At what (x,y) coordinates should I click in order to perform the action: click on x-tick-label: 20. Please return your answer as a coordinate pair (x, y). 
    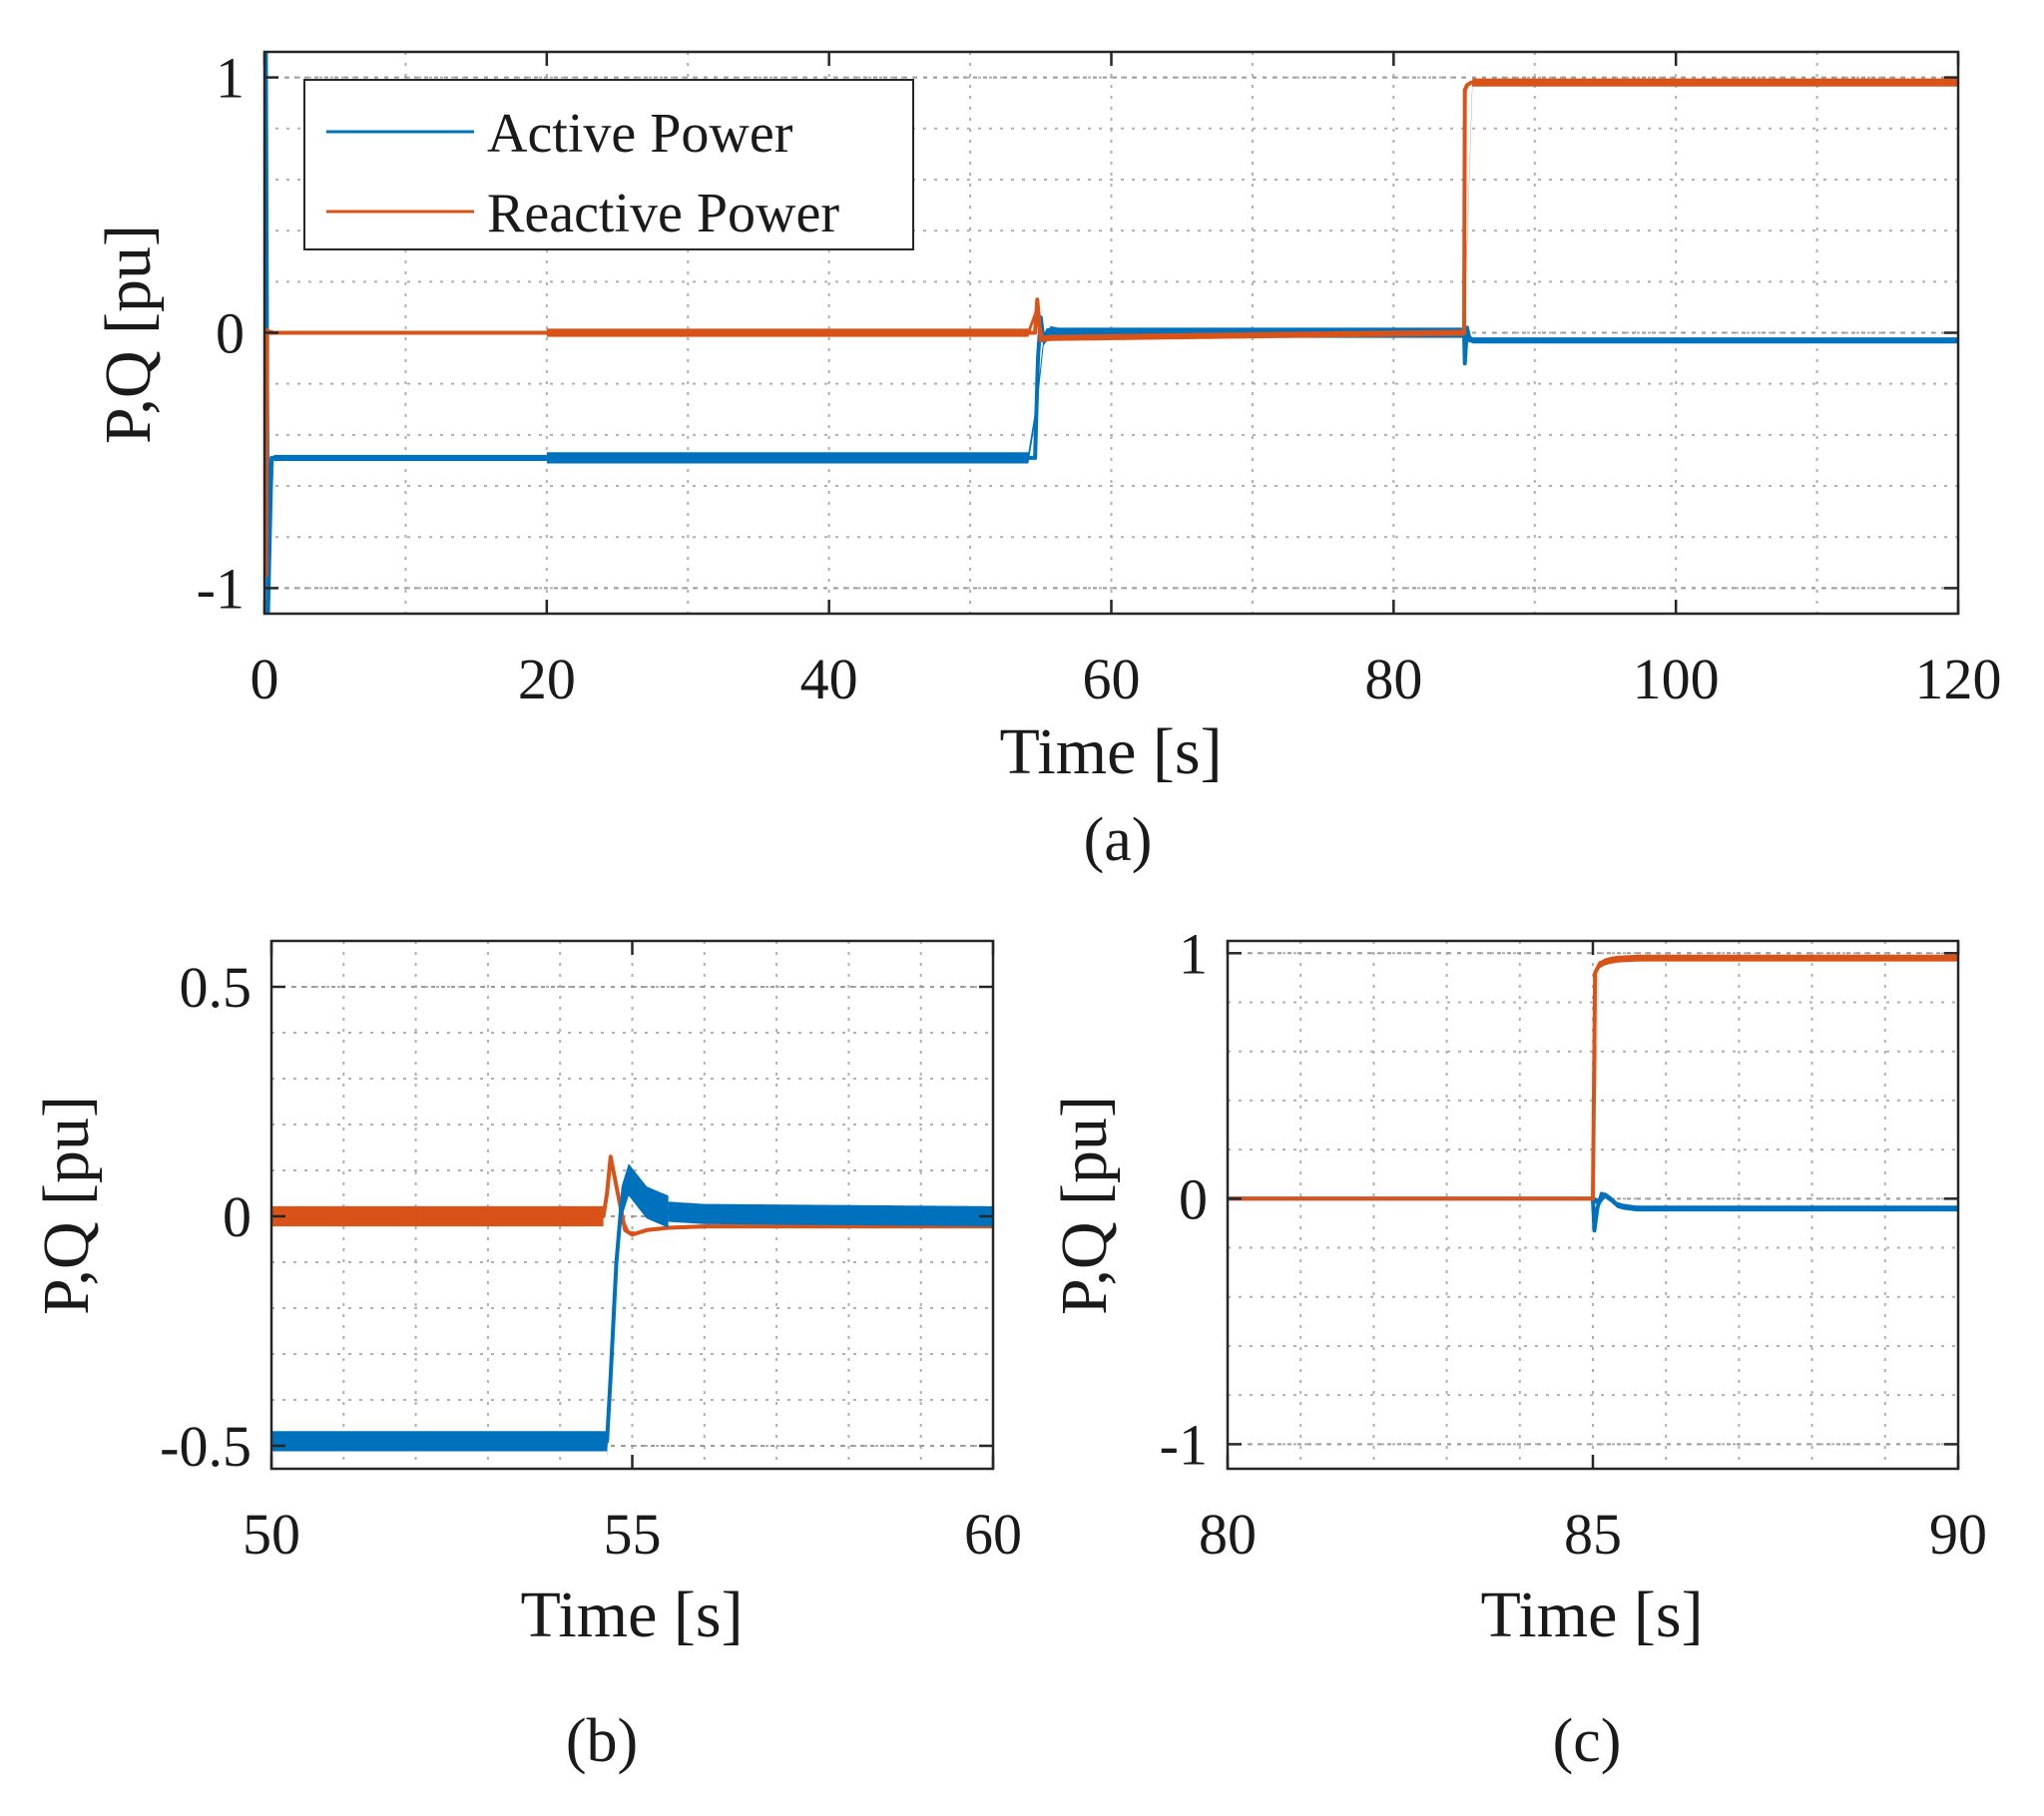
    Looking at the image, I should click on (547, 679).